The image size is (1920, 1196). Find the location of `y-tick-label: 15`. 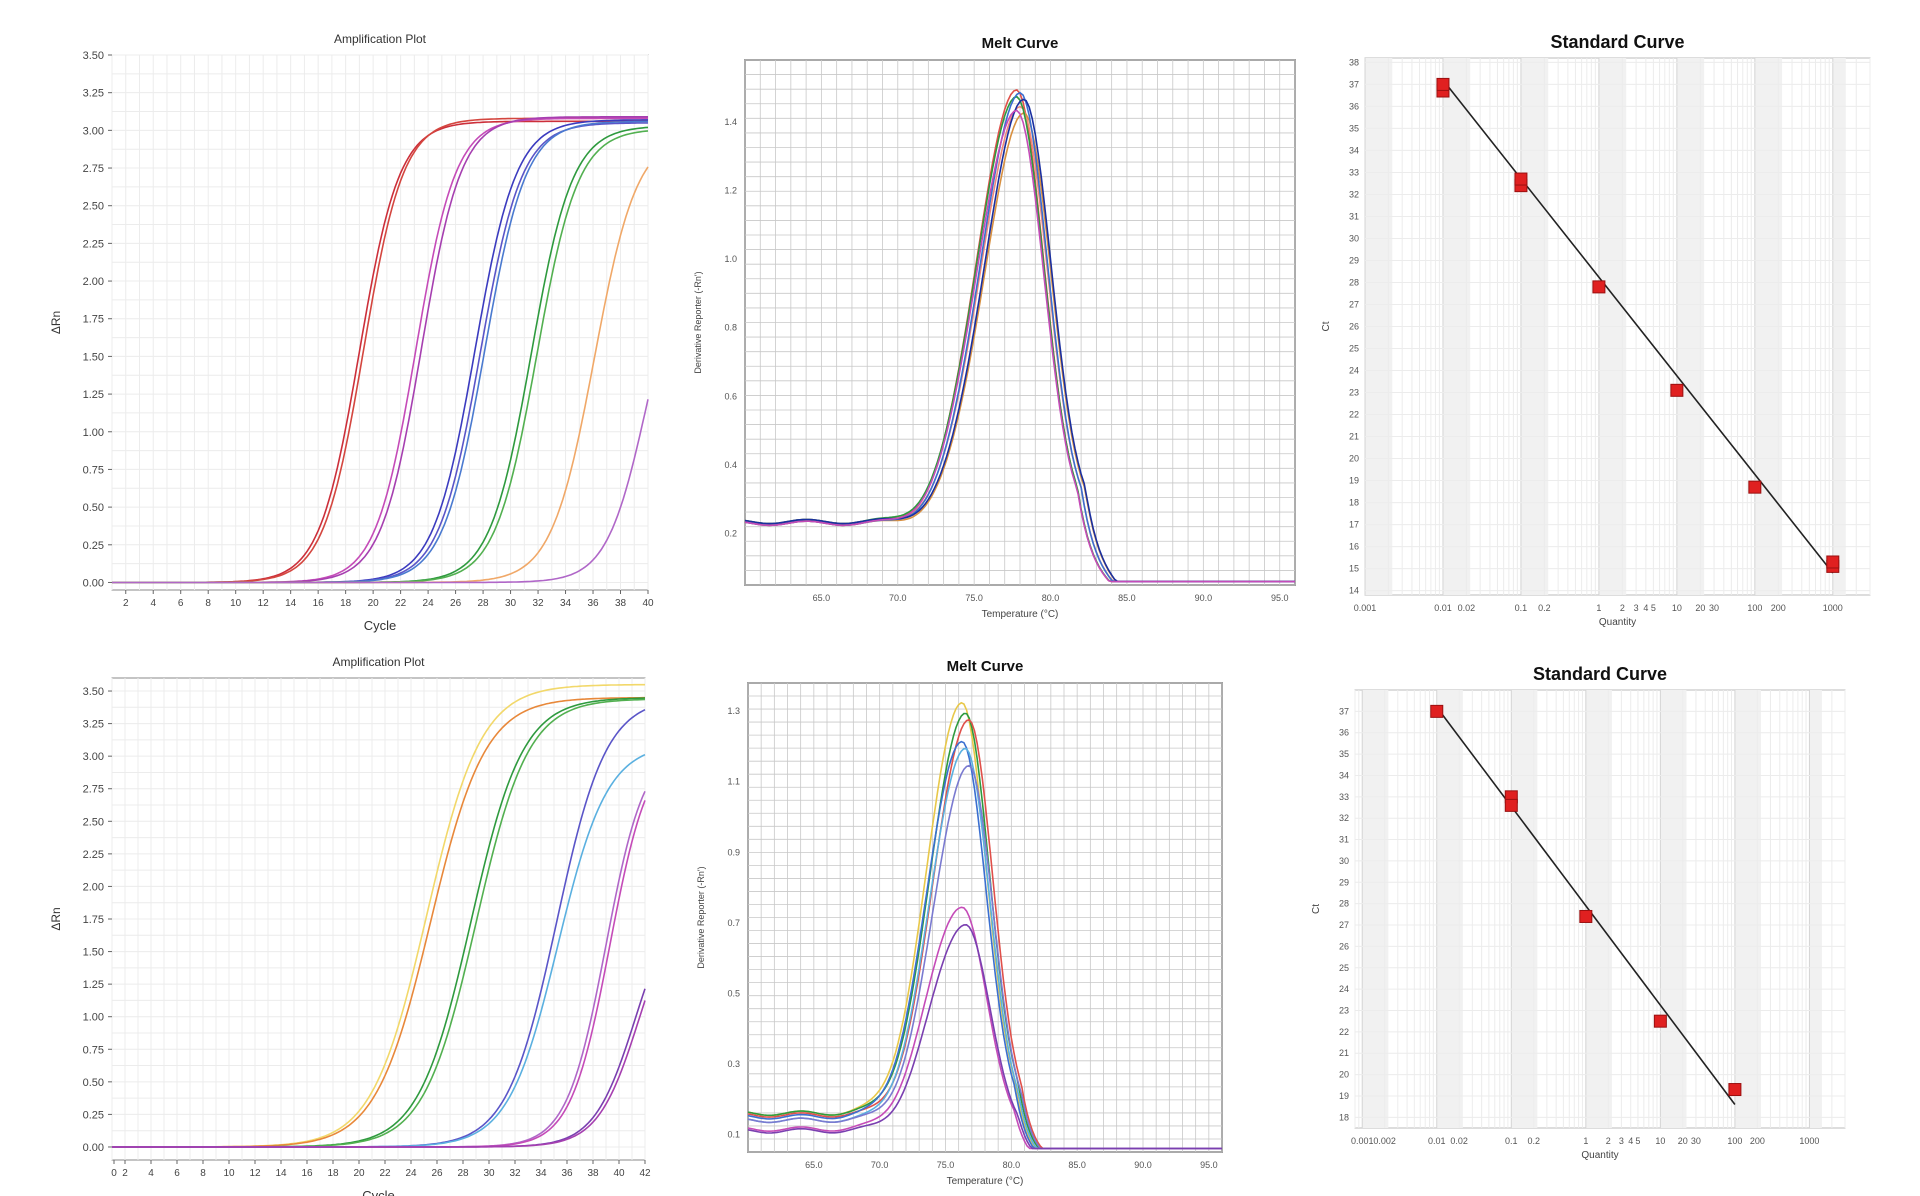

y-tick-label: 15 is located at coordinates (1354, 569).